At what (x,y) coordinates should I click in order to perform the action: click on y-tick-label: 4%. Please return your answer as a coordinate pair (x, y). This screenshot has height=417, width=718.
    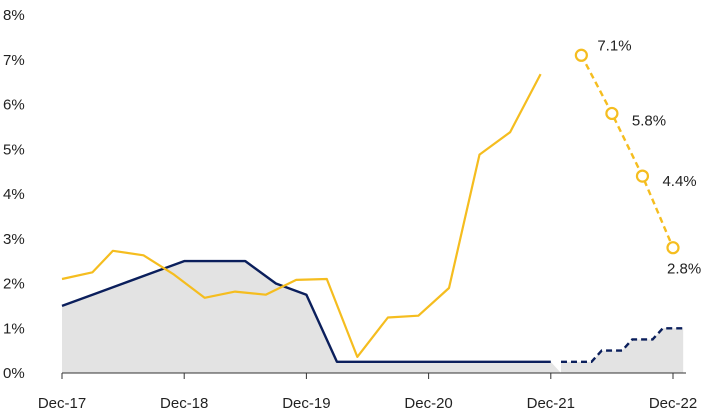
    Looking at the image, I should click on (14, 194).